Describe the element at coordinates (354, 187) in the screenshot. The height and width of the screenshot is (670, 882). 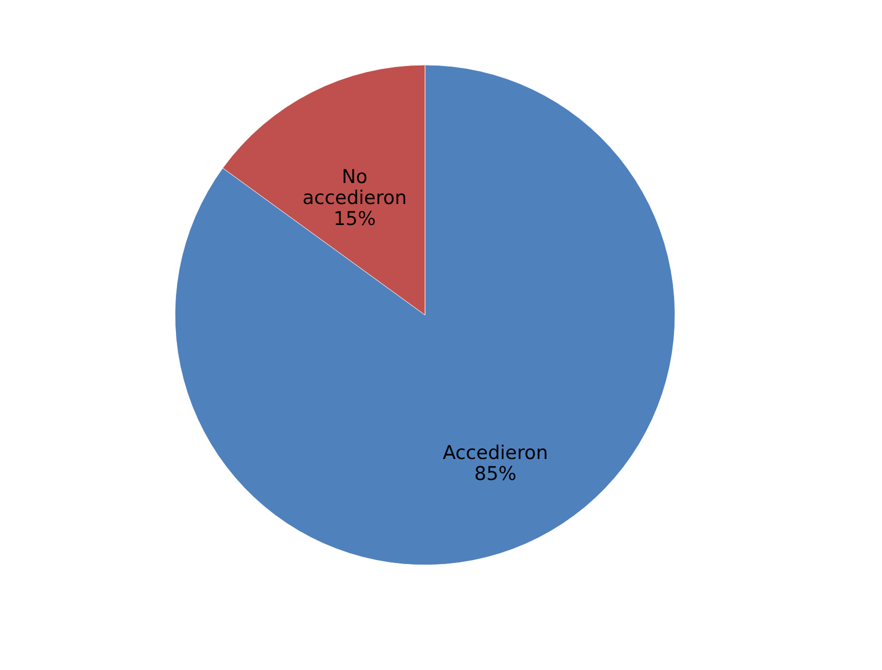
I see `slice-label: No accedieron` at that location.